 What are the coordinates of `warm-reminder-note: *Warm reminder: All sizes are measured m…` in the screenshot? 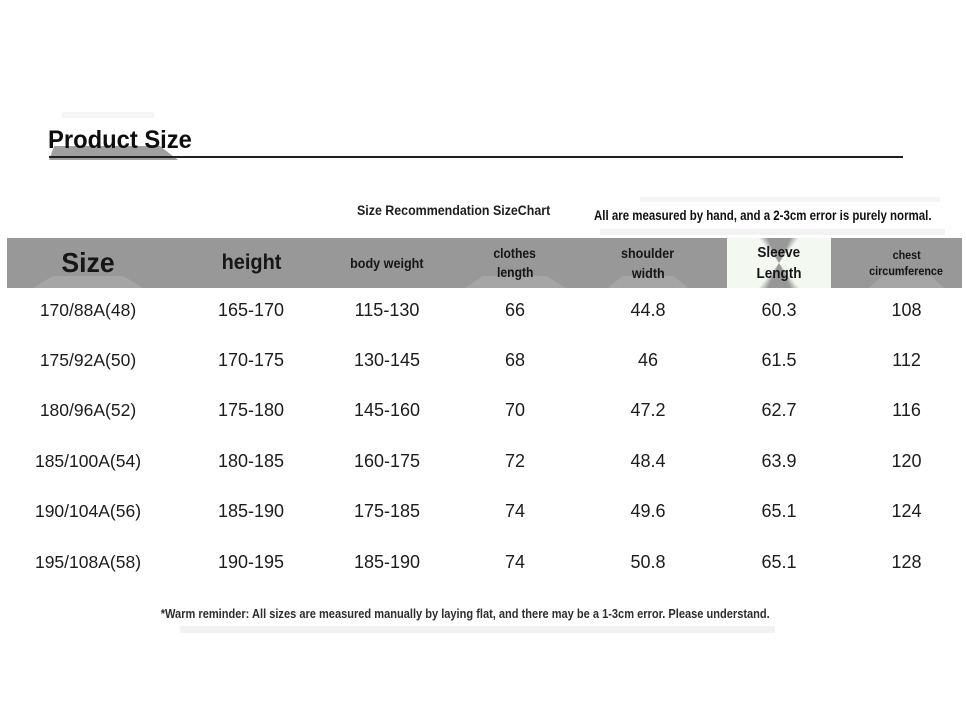 It's located at (465, 613).